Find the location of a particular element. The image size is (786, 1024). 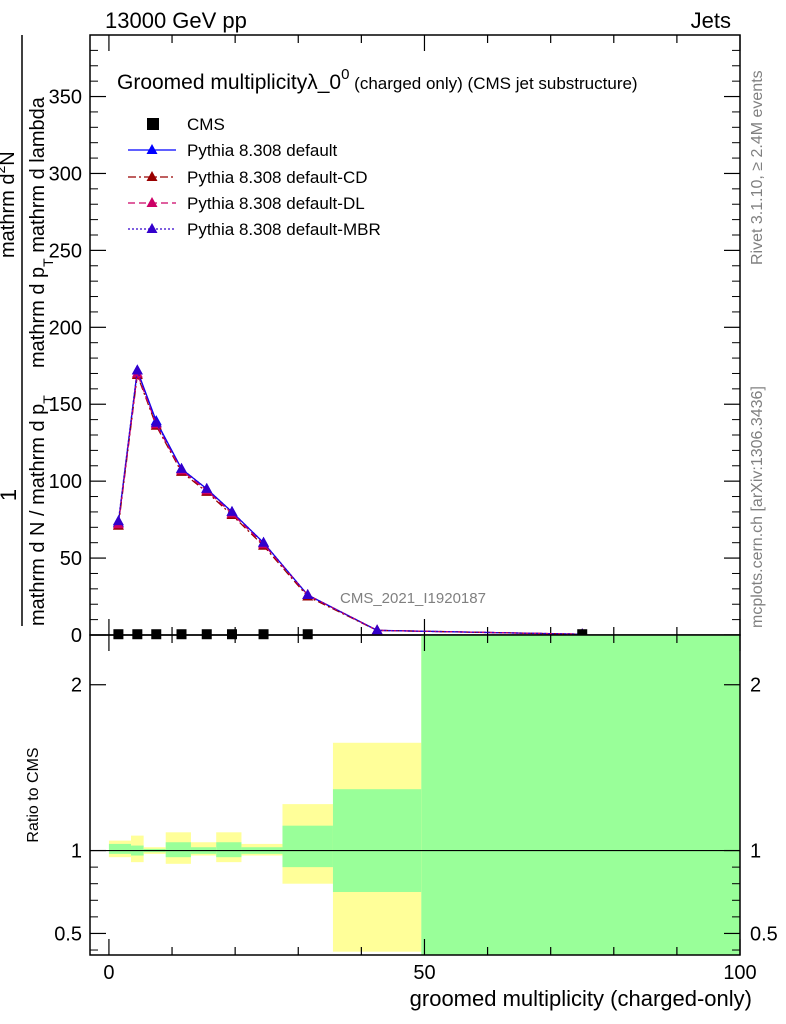

ratio-y-tick-label-right: 2 is located at coordinates (755, 686).